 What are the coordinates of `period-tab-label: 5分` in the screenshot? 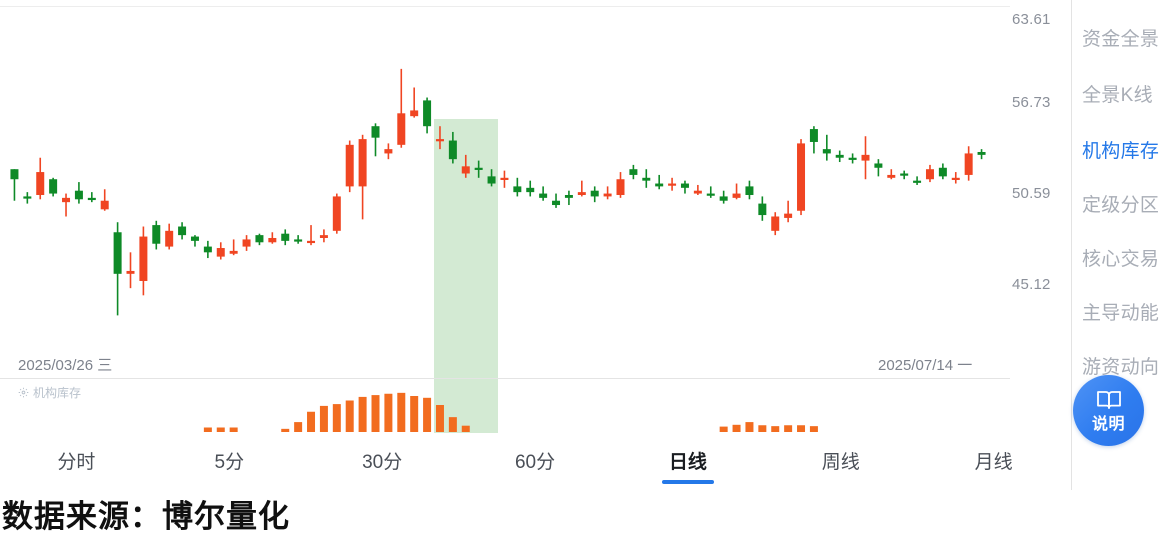 It's located at (229, 462).